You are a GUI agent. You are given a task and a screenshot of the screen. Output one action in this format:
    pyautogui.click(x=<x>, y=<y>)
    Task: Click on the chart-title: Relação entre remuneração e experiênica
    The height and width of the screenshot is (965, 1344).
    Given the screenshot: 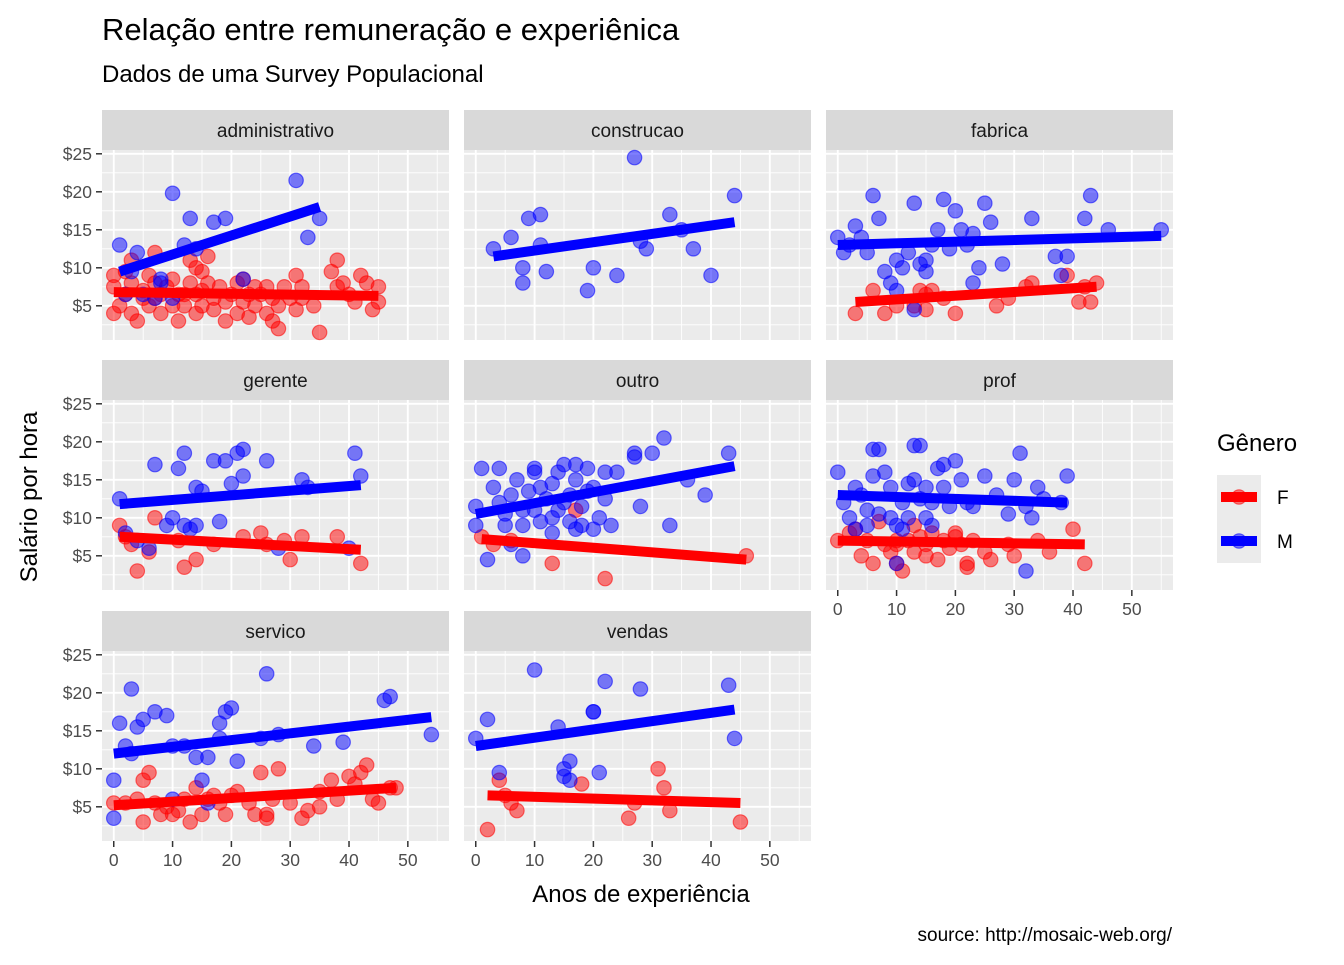 What is the action you would take?
    pyautogui.click(x=391, y=29)
    